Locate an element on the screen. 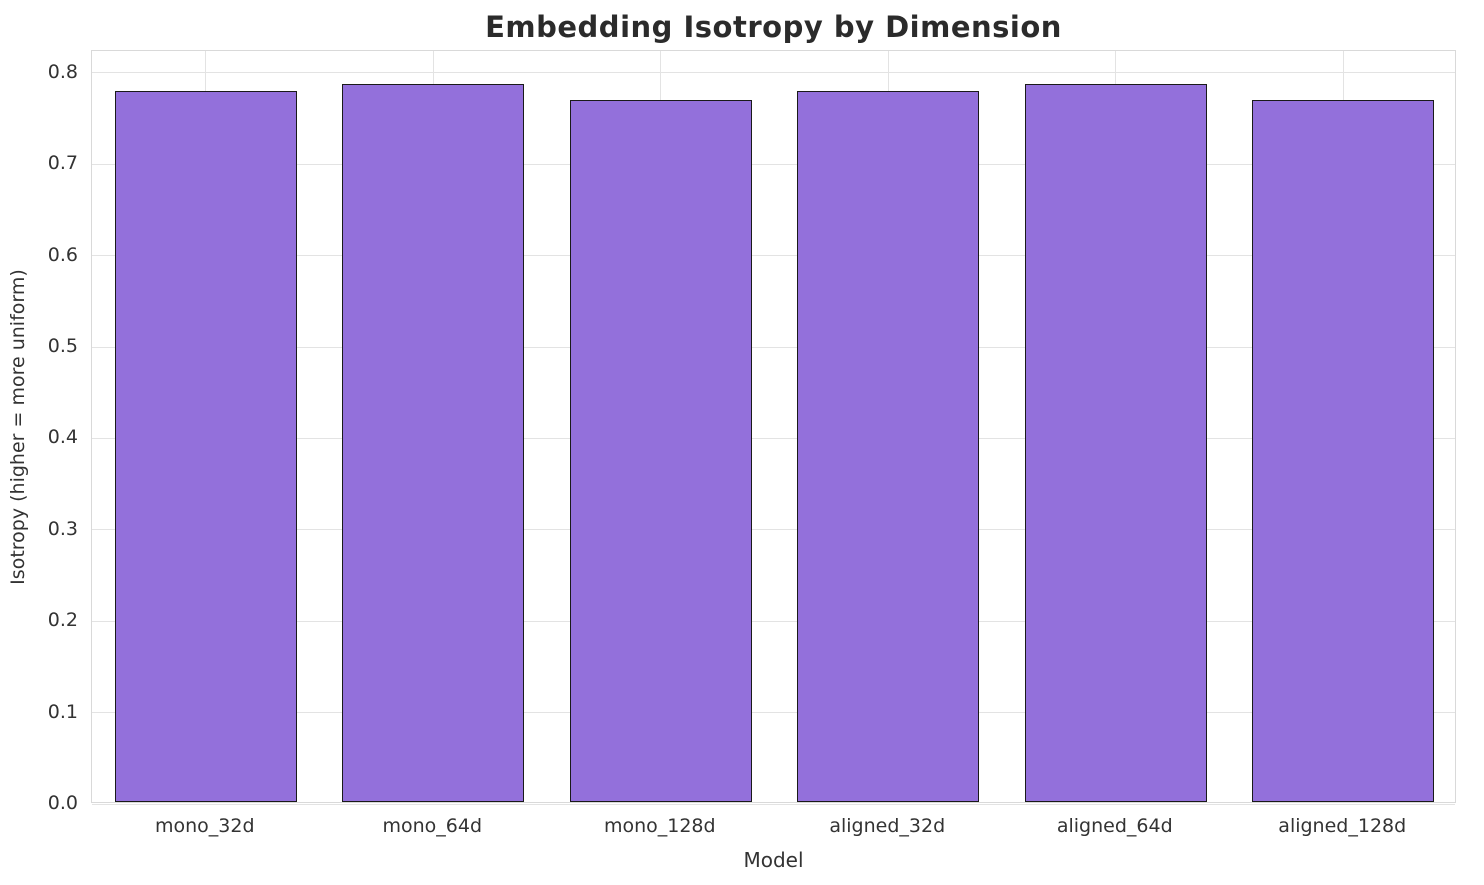 This screenshot has height=885, width=1484. x-axis-label: Model is located at coordinates (773, 860).